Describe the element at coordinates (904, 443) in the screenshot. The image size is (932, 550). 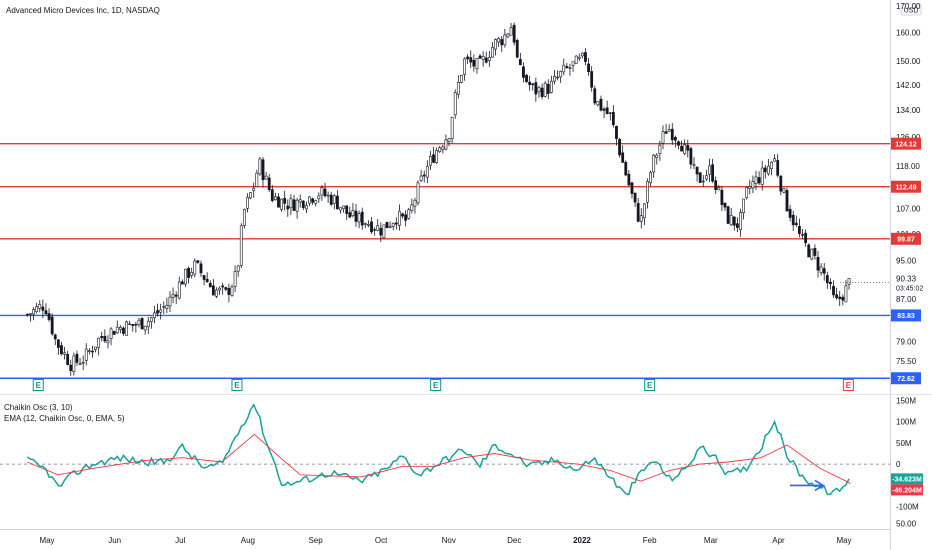
I see `osc-tick-label: 50M` at that location.